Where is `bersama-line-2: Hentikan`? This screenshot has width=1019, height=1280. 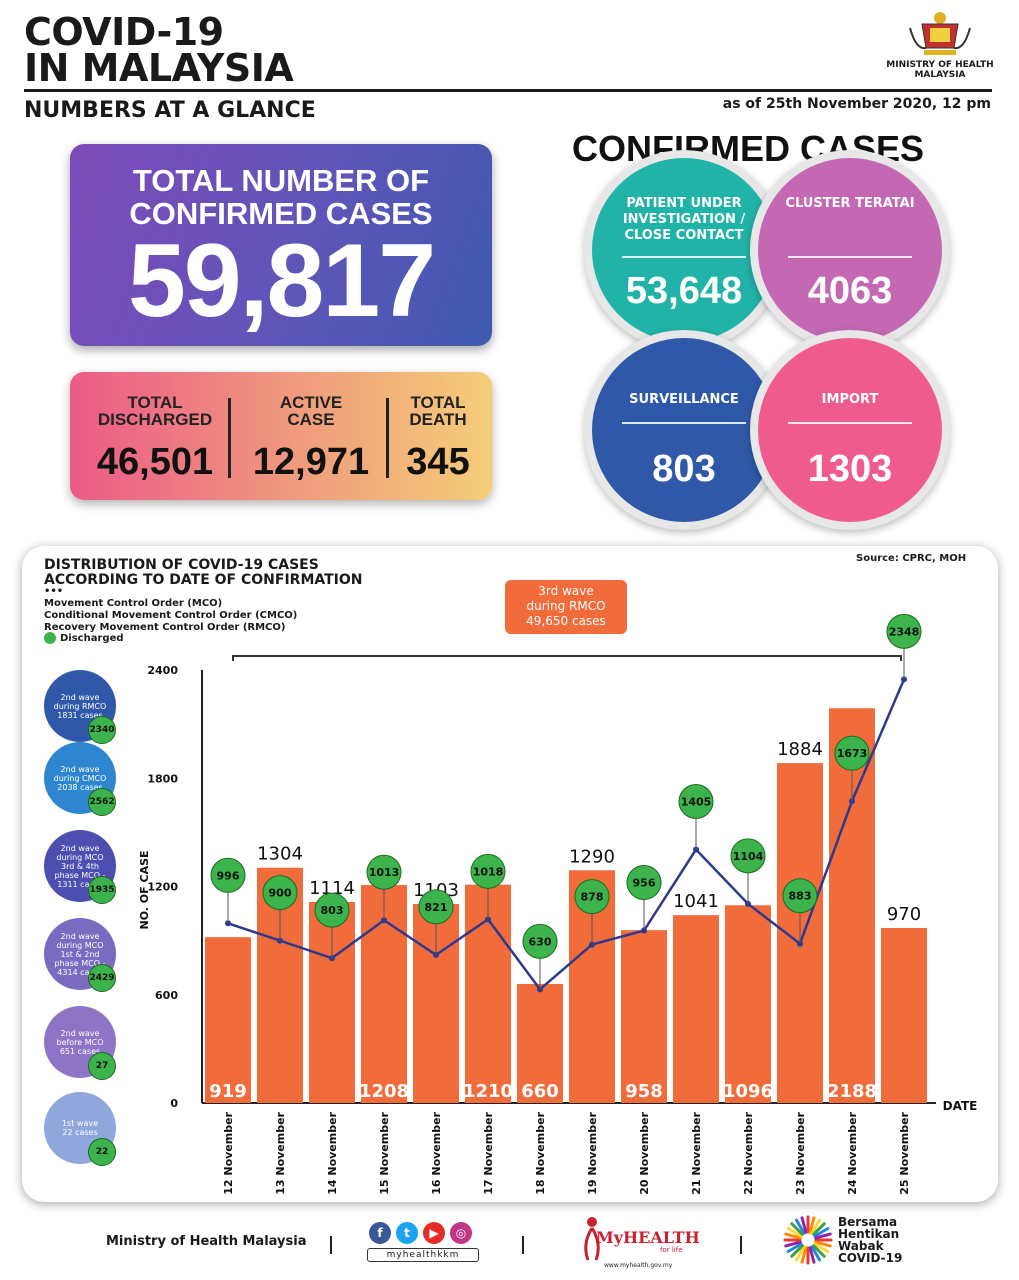
bersama-line-2: Hentikan is located at coordinates (869, 1234).